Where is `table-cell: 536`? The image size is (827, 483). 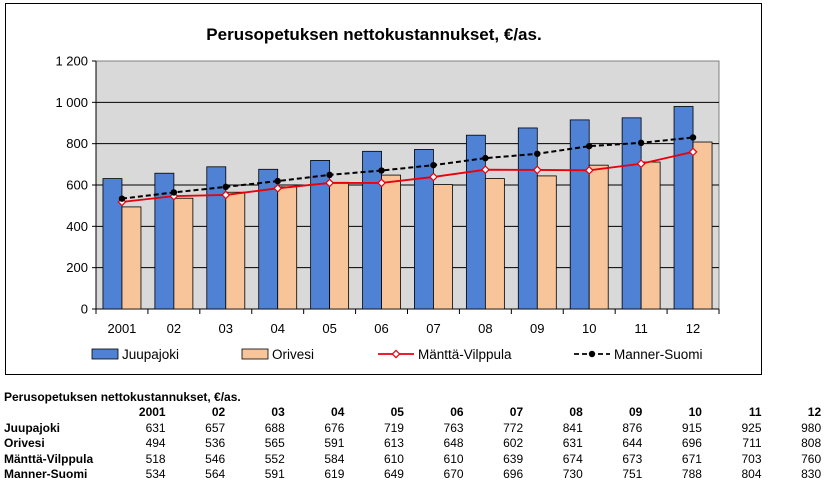
table-cell: 536 is located at coordinates (215, 443).